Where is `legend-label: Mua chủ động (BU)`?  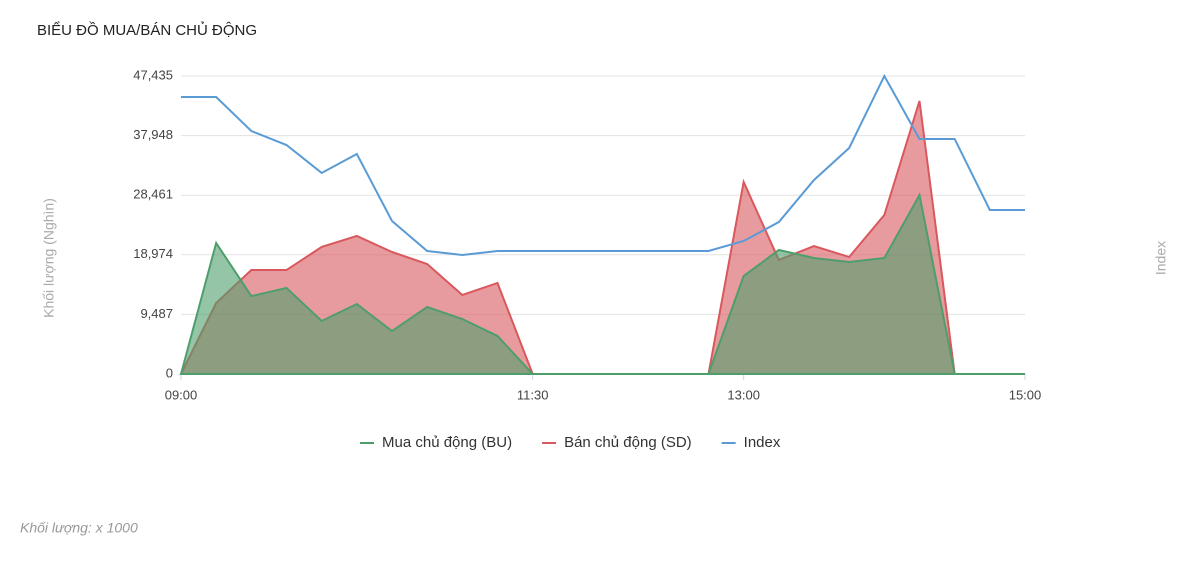
legend-label: Mua chủ động (BU) is located at coordinates (447, 442).